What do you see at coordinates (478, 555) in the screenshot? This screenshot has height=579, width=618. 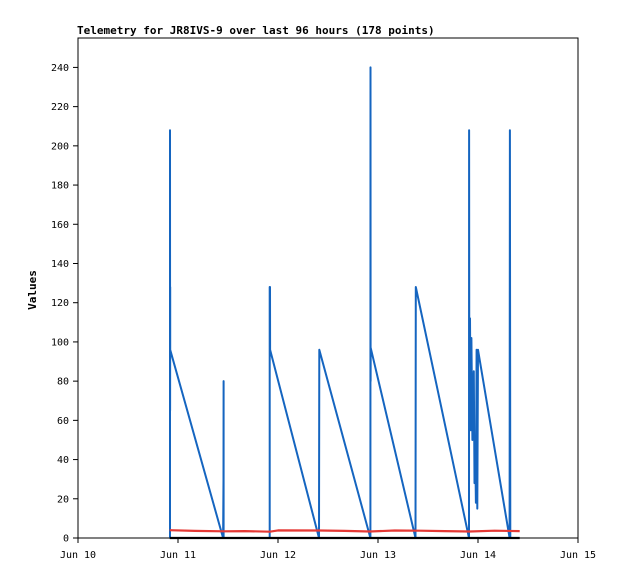 I see `x-tick-label: Jun 14` at bounding box center [478, 555].